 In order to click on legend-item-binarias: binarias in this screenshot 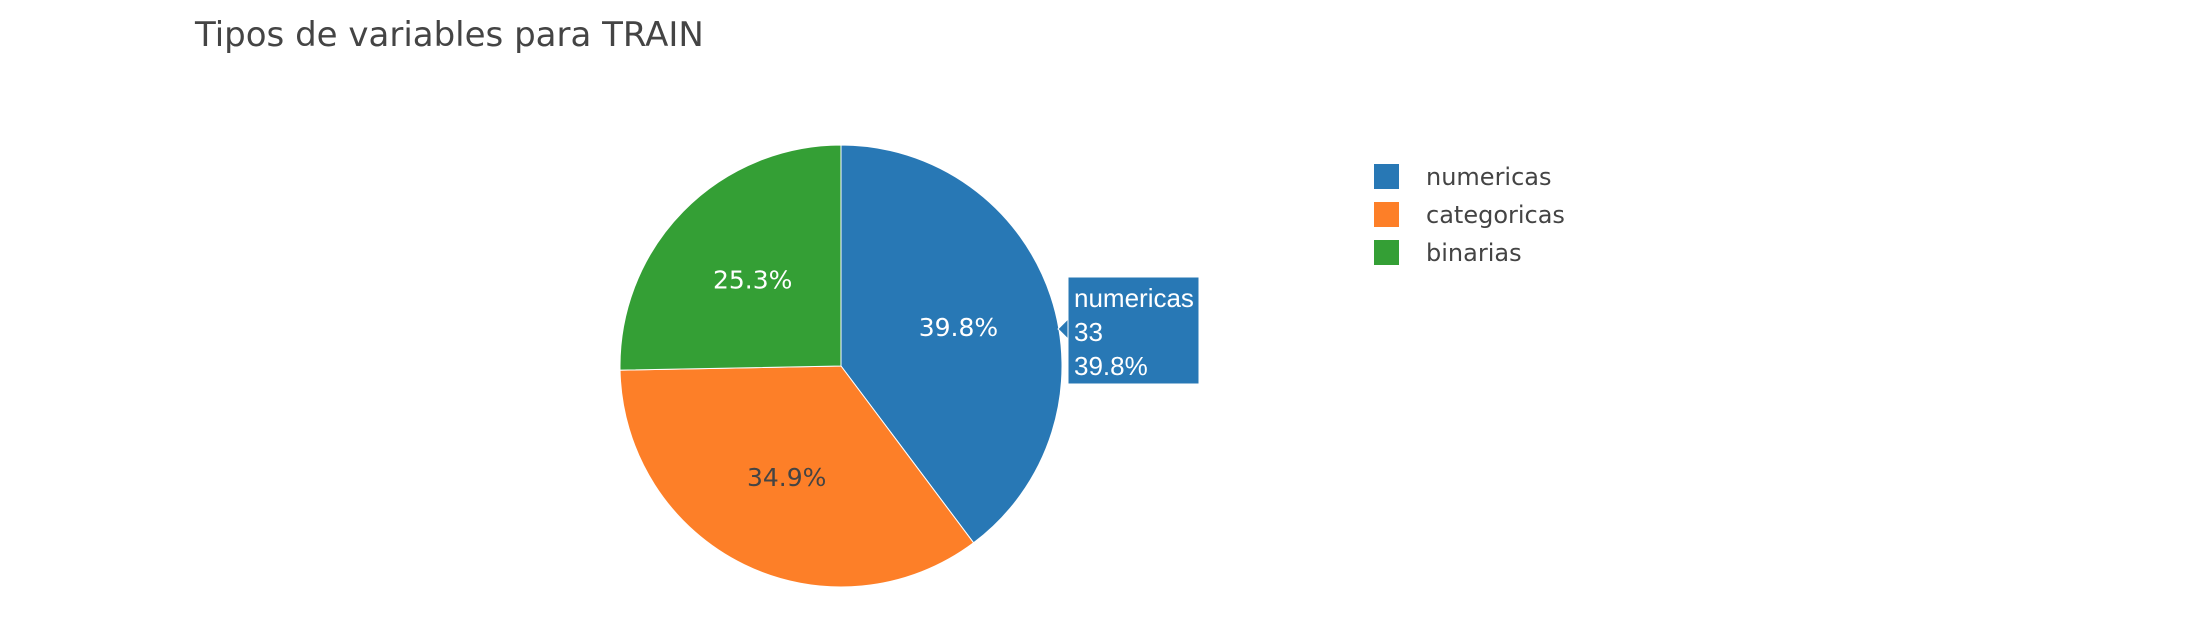, I will do `click(1448, 253)`.